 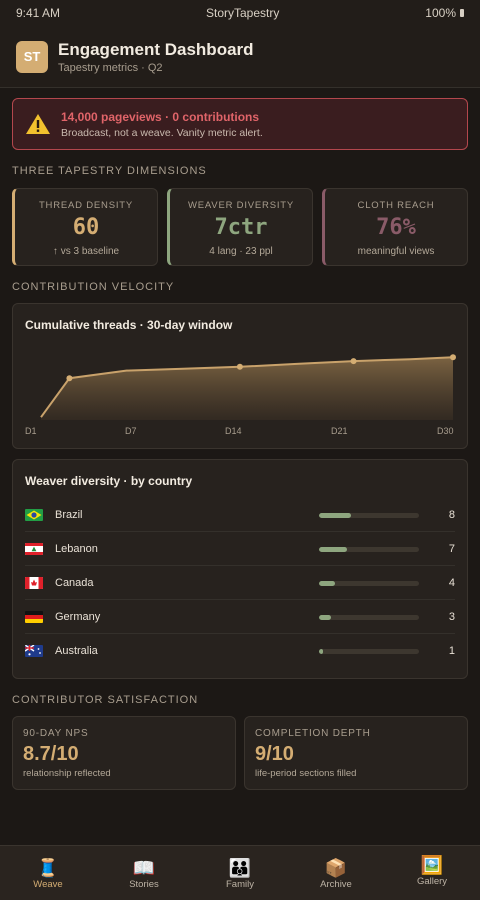 I want to click on warning-icon, so click(x=38, y=124).